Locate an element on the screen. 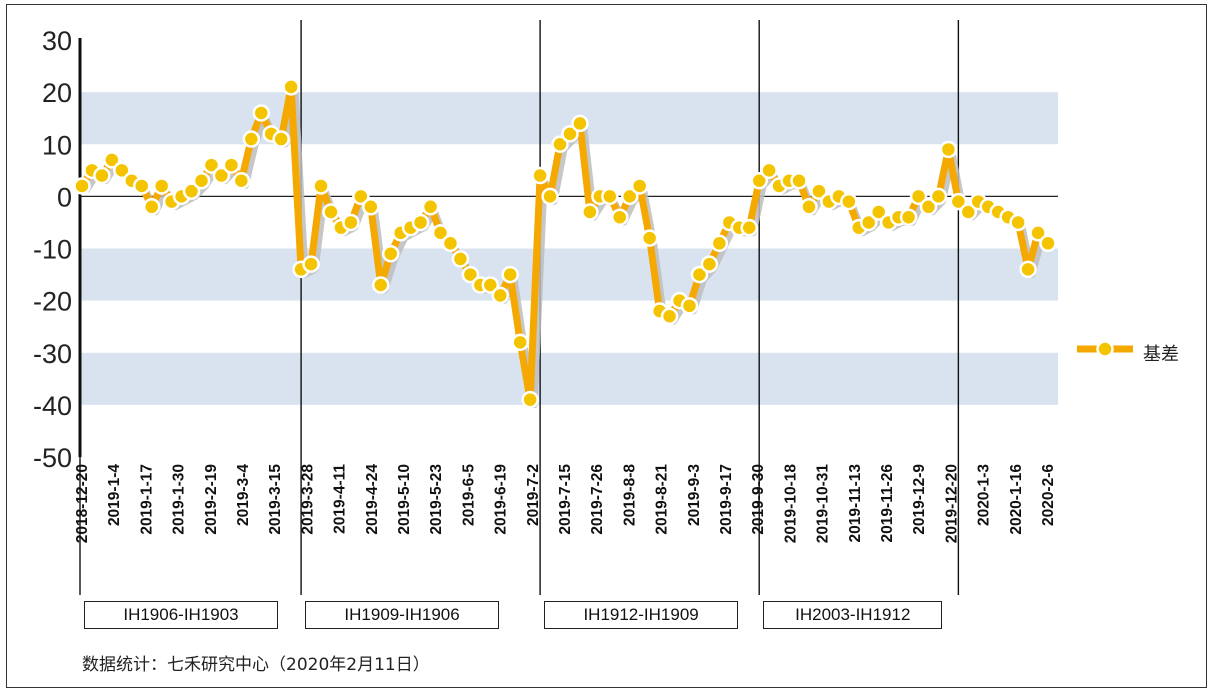 The width and height of the screenshot is (1215, 696). x-tick-label: 2019-12-20 is located at coordinates (951, 503).